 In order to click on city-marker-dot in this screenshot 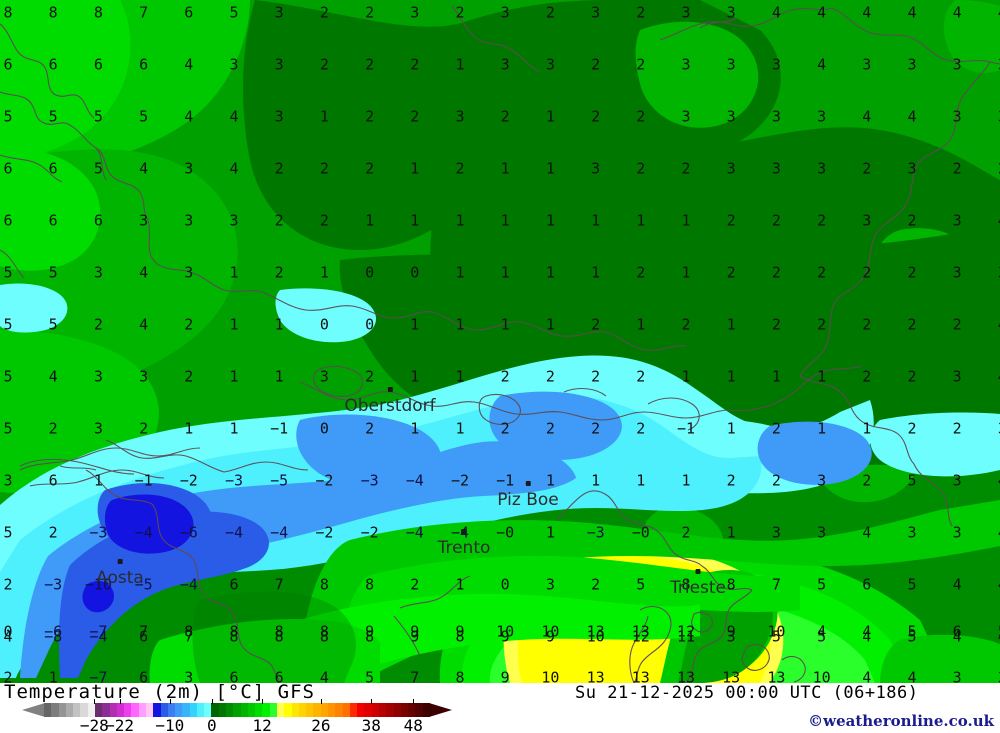, I will do `click(464, 531)`.